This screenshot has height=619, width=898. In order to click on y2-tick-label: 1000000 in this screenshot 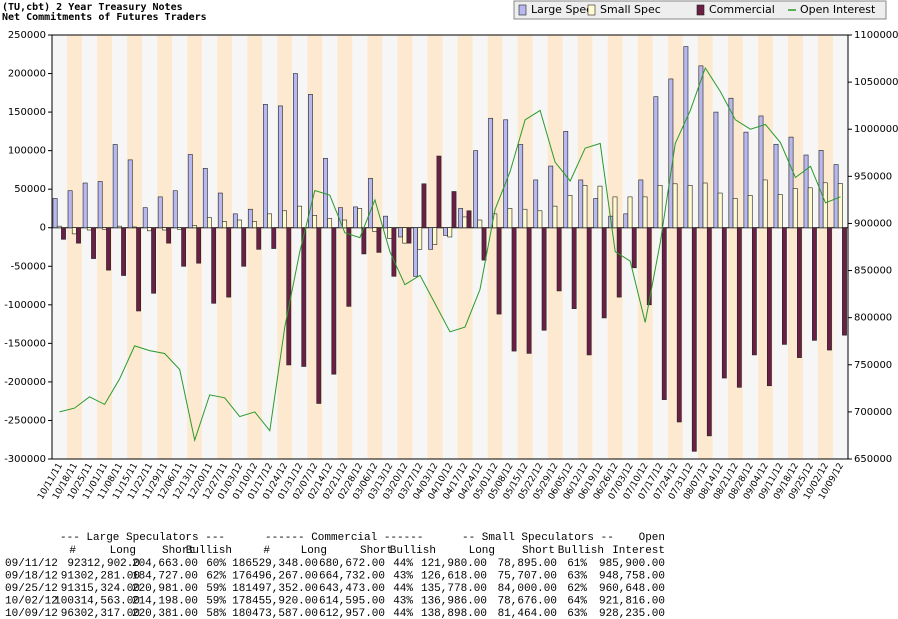, I will do `click(876, 129)`.